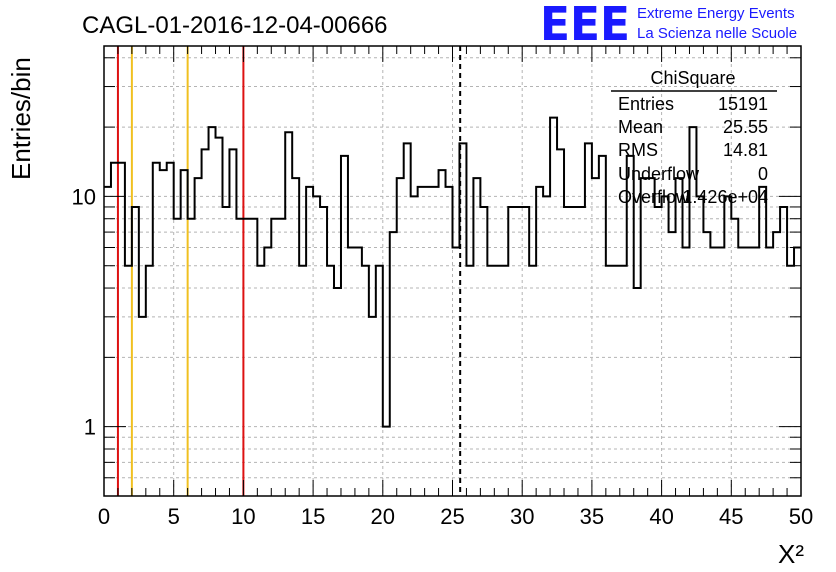 The height and width of the screenshot is (572, 836). I want to click on y-tick-label: 10, so click(84, 196).